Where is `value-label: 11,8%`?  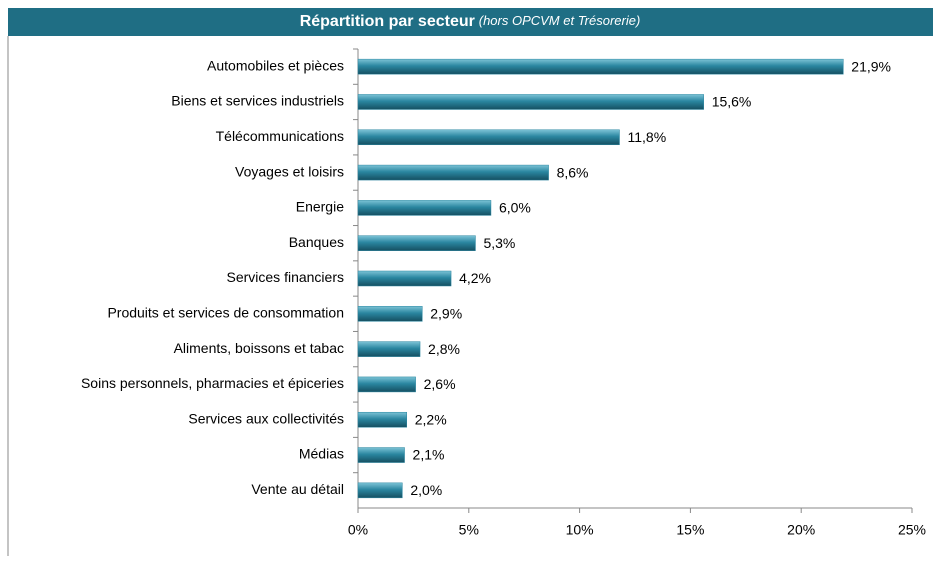 value-label: 11,8% is located at coordinates (646, 137).